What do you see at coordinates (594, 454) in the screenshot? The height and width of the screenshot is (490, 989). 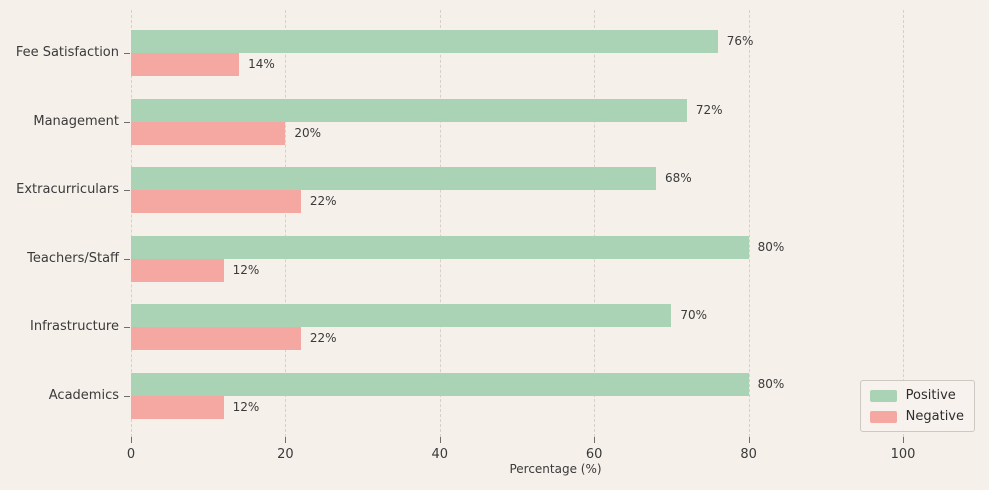 I see `x-tick-label-60: 60` at bounding box center [594, 454].